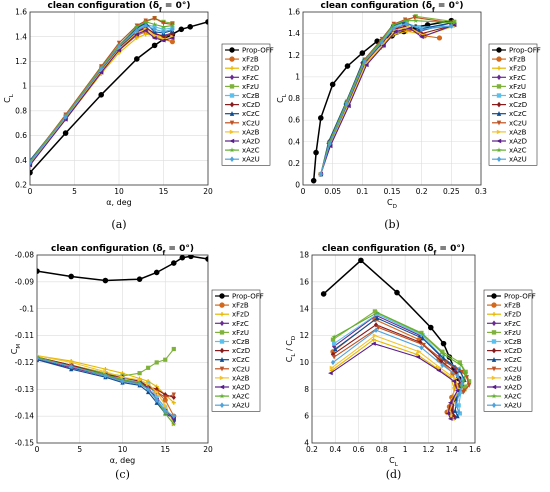 This screenshot has height=492, width=550. Describe the element at coordinates (392, 224) in the screenshot. I see `panel-caption: (b)` at that location.